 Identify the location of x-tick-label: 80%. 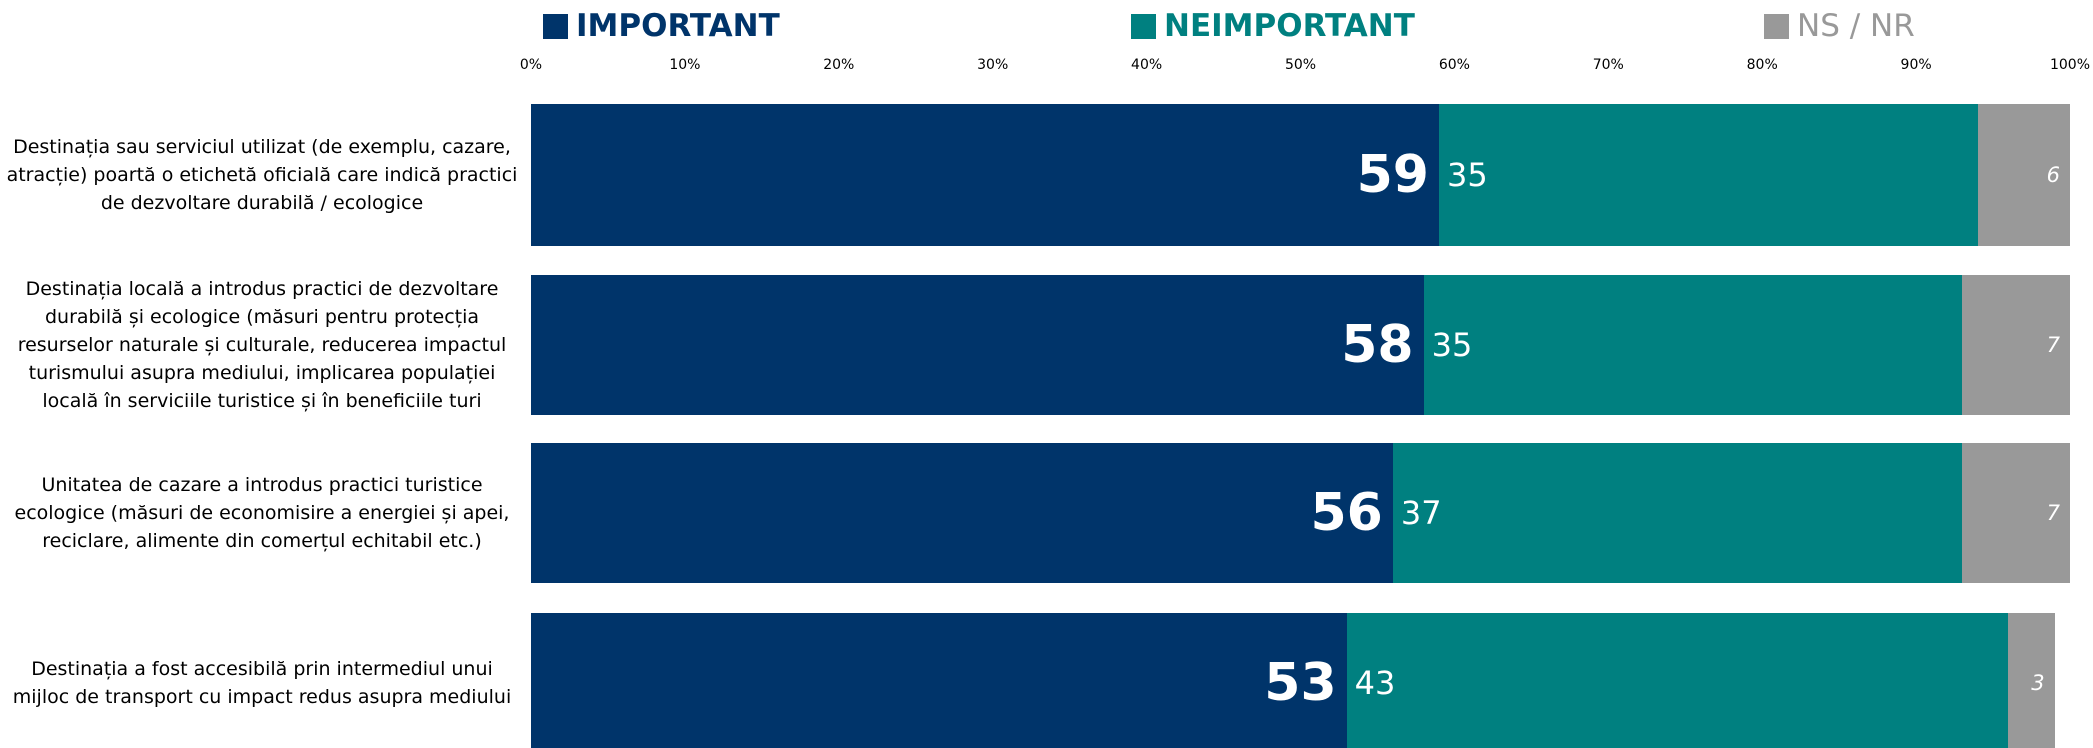
(1762, 65).